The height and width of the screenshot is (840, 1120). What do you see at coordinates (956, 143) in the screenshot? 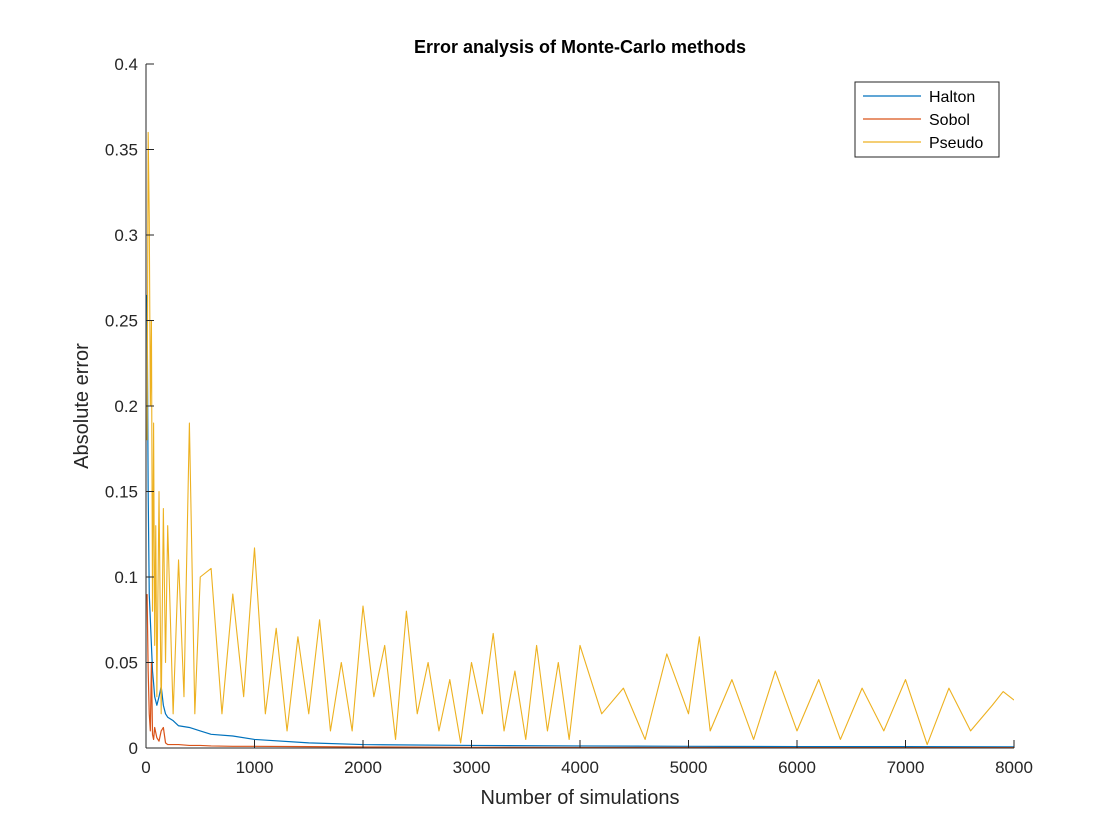
I see `legend-label-pseudo: Pseudo` at bounding box center [956, 143].